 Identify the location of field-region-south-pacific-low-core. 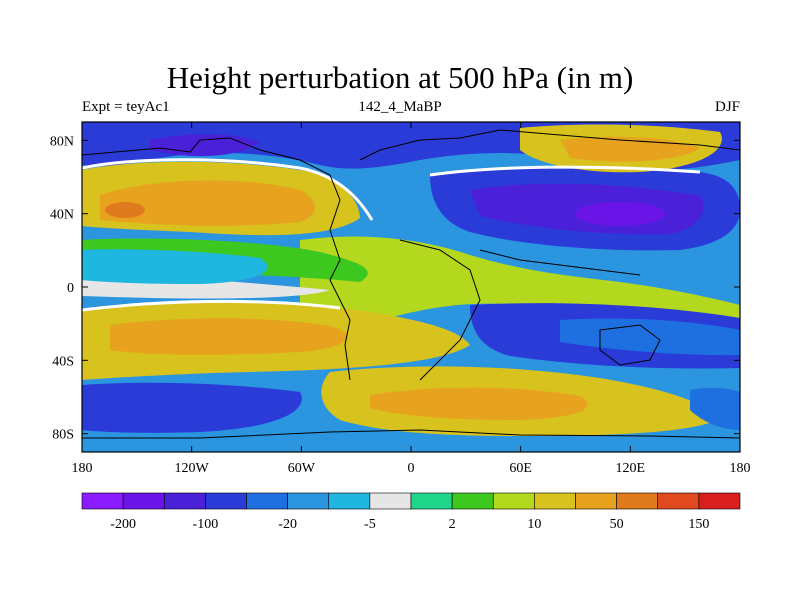
(650, 337).